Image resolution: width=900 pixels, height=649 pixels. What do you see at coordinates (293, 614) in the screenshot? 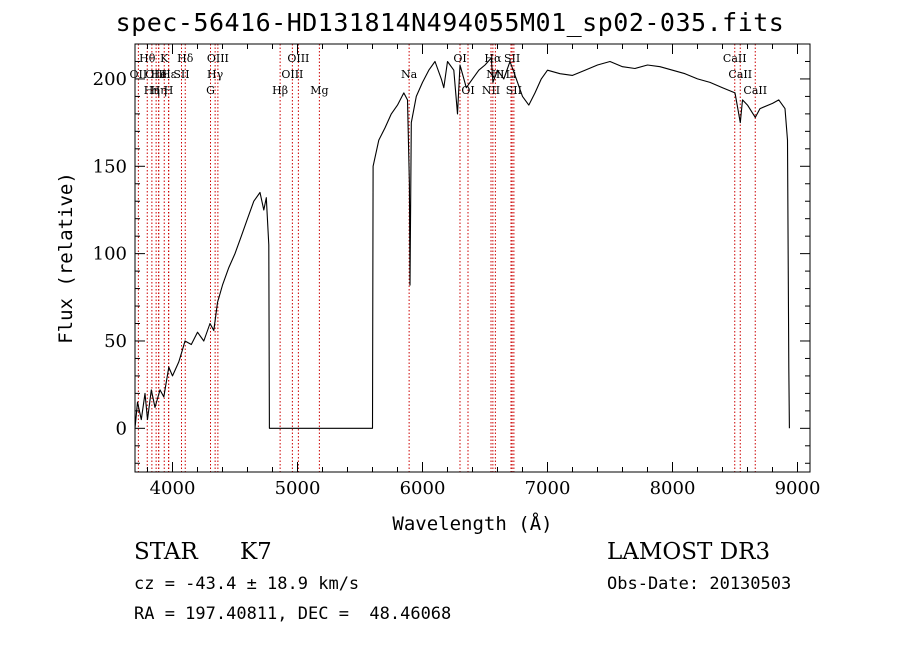
I see `coordinates: RA = 197.40811, DEC = 48.46068` at bounding box center [293, 614].